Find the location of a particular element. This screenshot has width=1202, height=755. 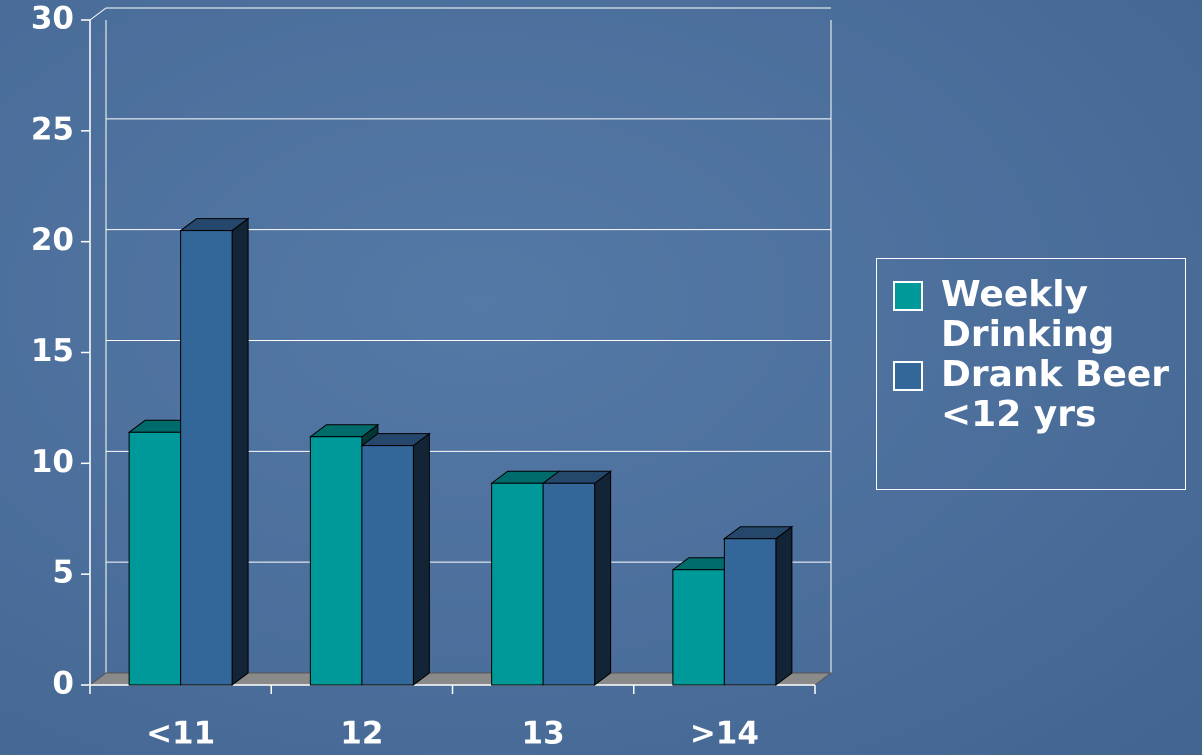

y-tick-label: 10 is located at coordinates (52, 462).